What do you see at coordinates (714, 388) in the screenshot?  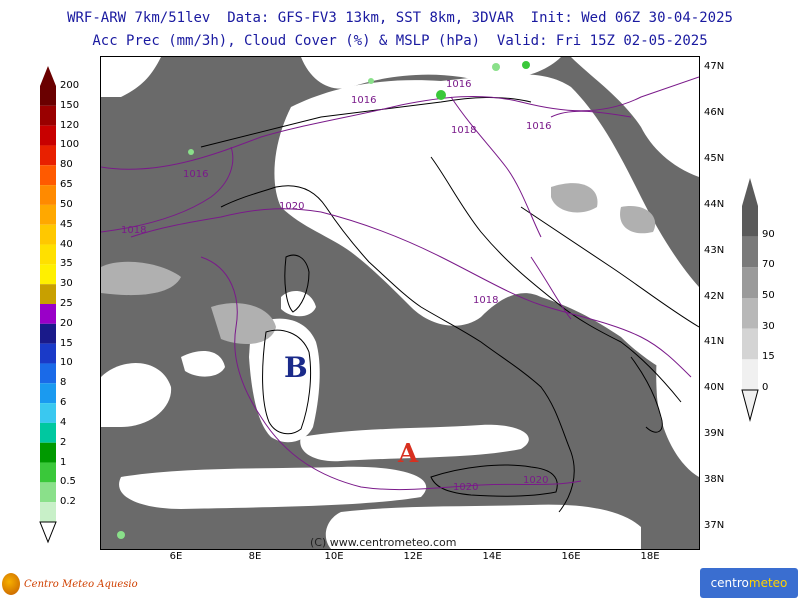 I see `latitude-label: 40N` at bounding box center [714, 388].